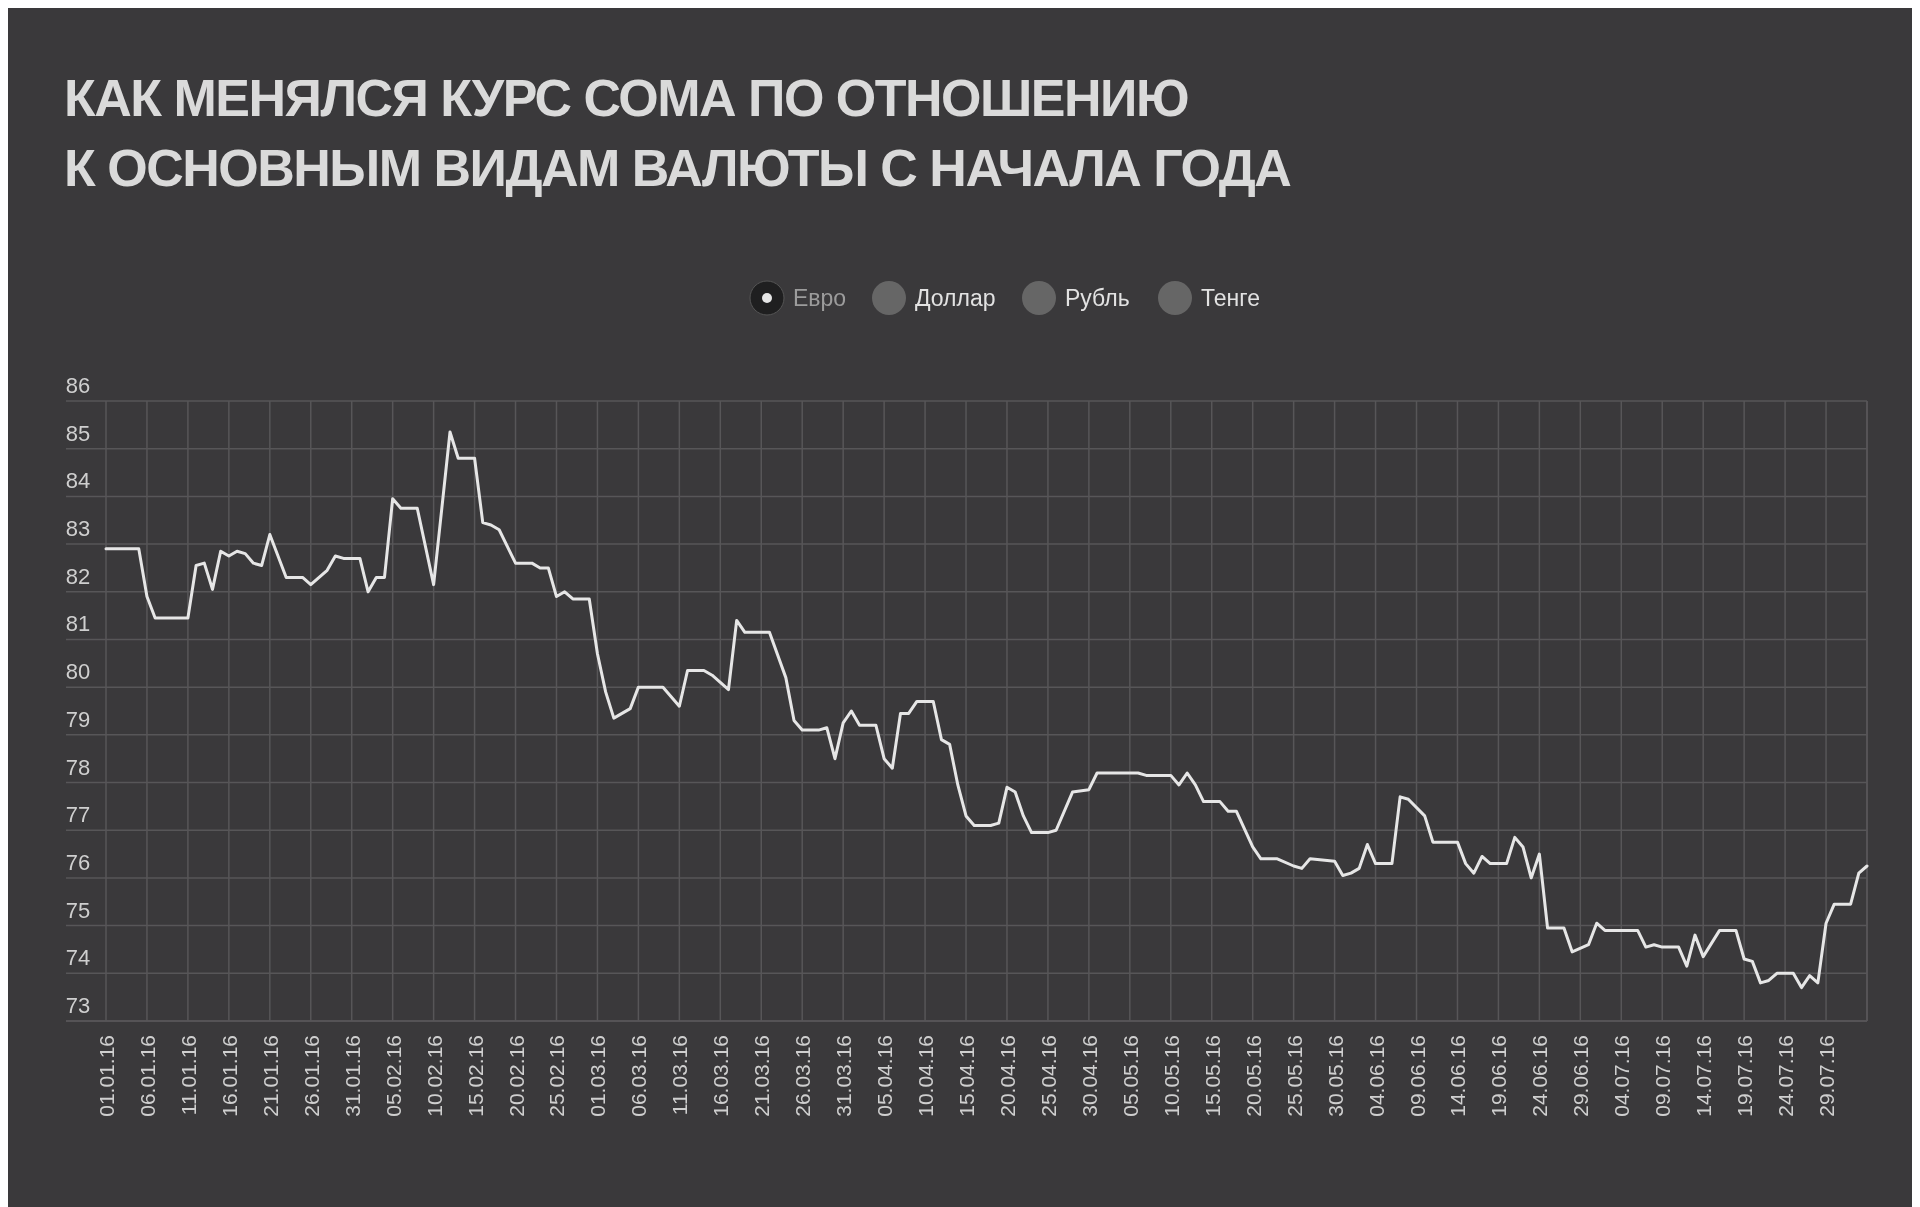 This screenshot has width=1920, height=1207. Describe the element at coordinates (78, 1005) in the screenshot. I see `y-tick-label: 73` at that location.